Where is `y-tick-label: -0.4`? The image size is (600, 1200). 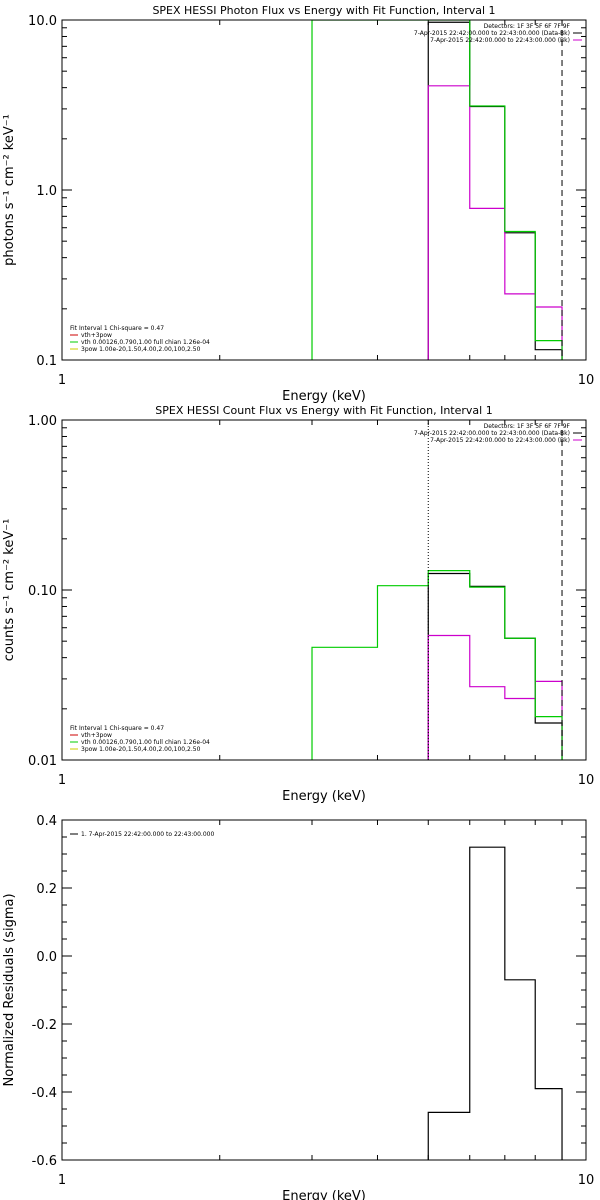 y-tick-label: -0.4 is located at coordinates (44, 1093).